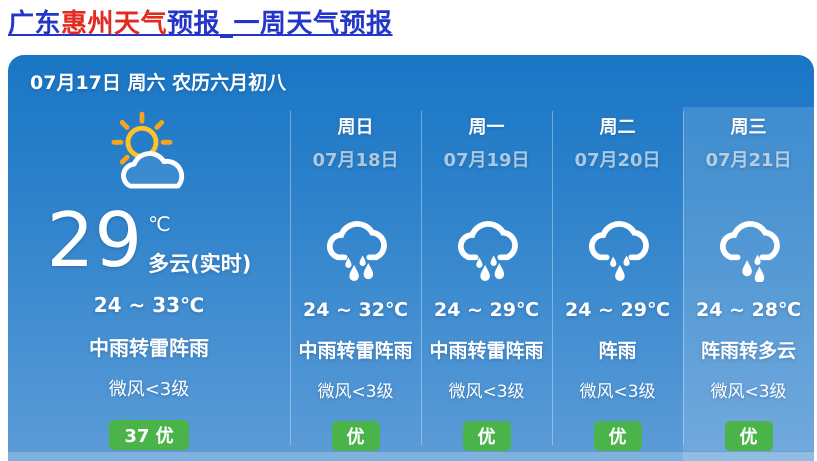 The width and height of the screenshot is (817, 461). Describe the element at coordinates (617, 160) in the screenshot. I see `day-date: 07月20日` at that location.